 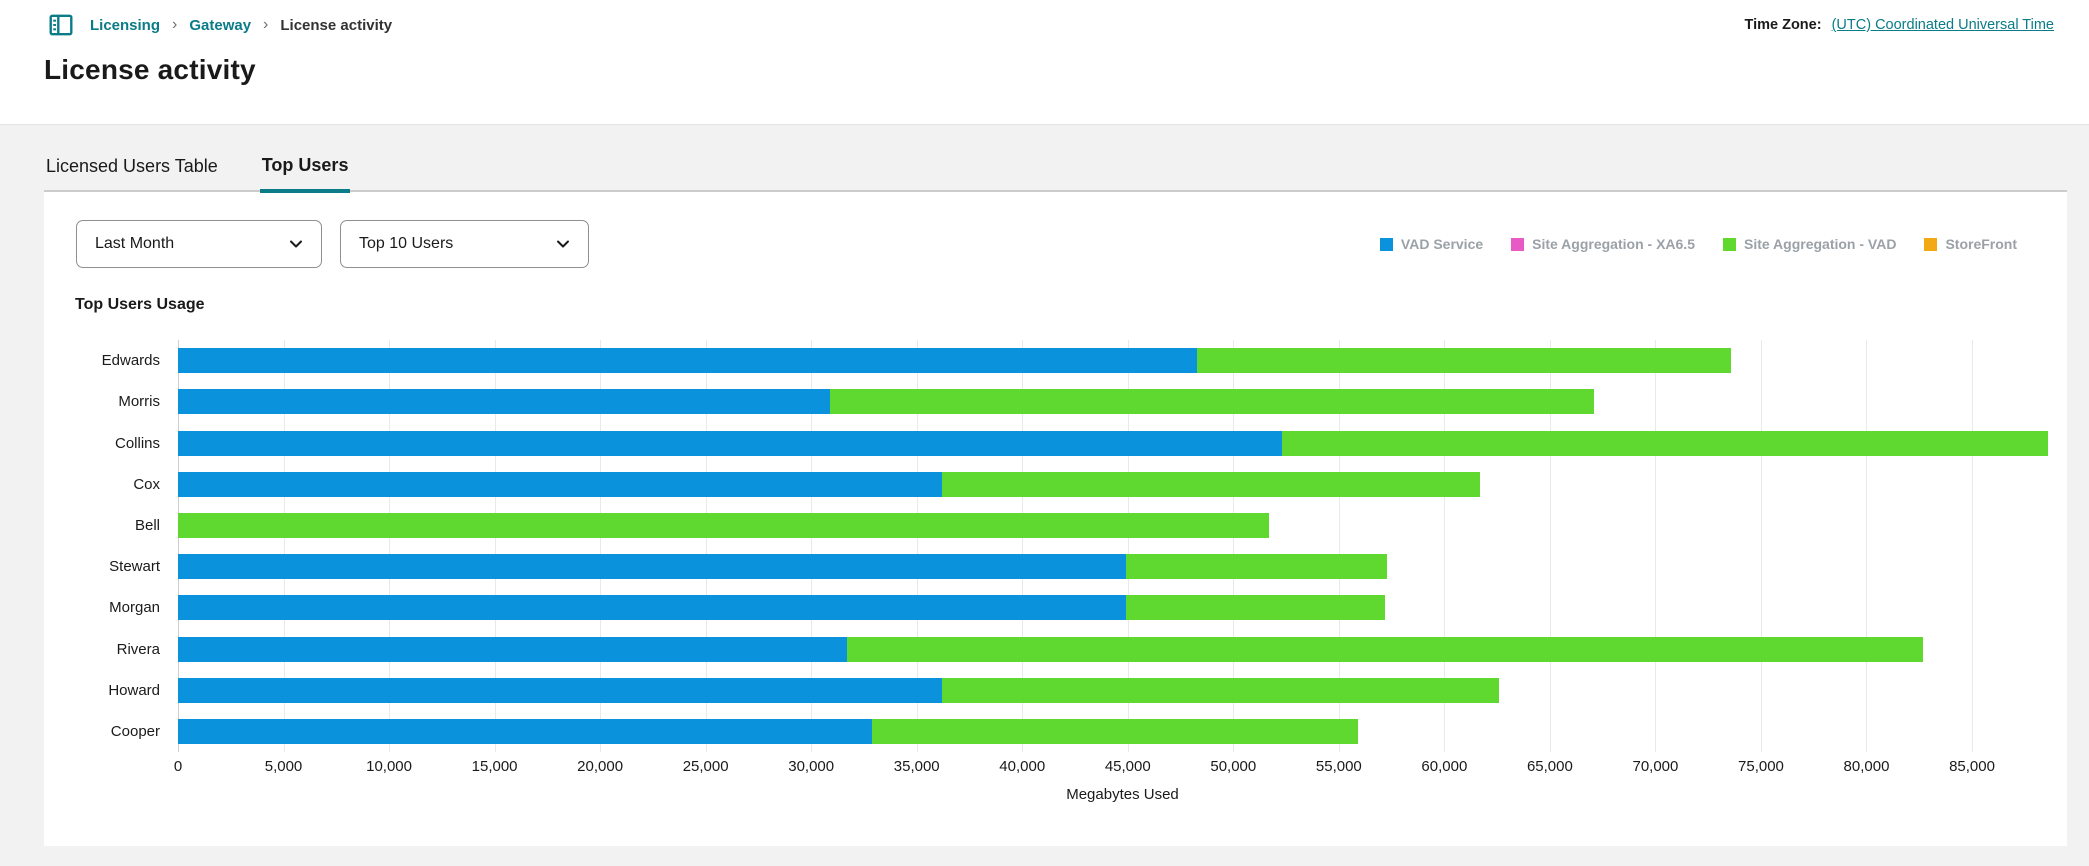 I want to click on category-label: Collins, so click(x=137, y=443).